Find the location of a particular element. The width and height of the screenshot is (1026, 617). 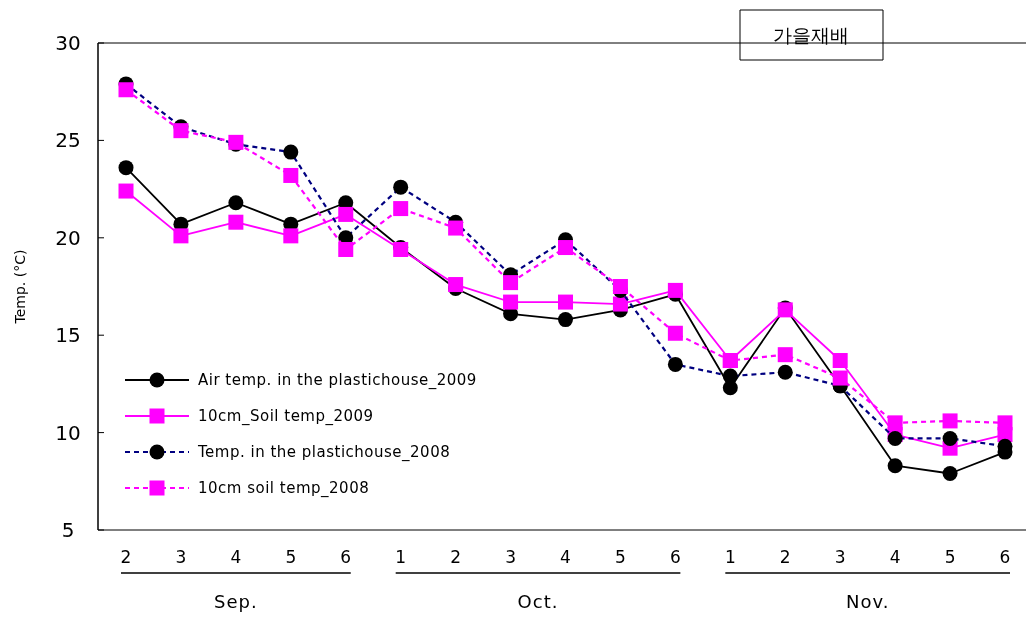

annotation: 가을재배 is located at coordinates (811, 35).